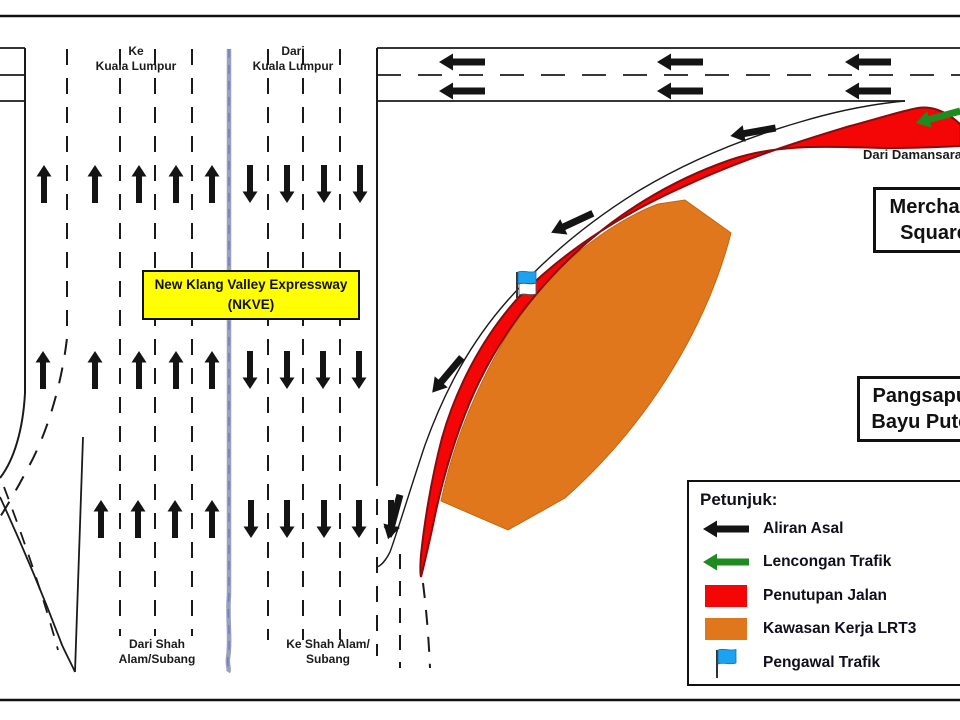  I want to click on green-arrow-icon, so click(726, 562).